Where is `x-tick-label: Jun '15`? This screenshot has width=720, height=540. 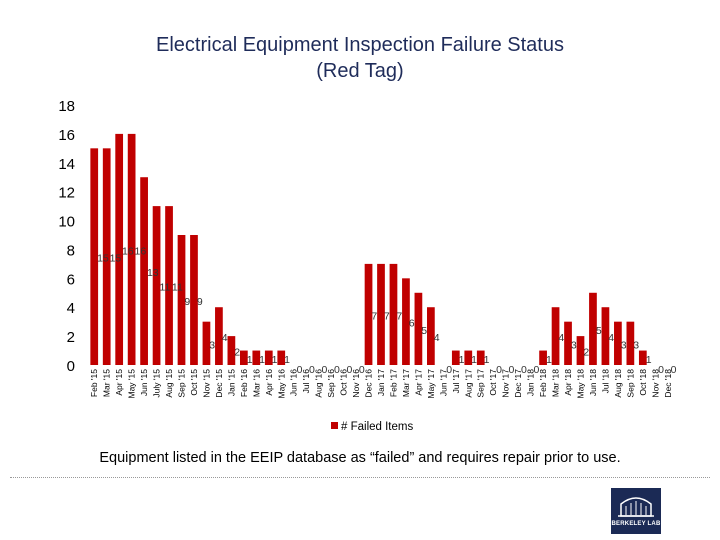
x-tick-label: Jun '15 is located at coordinates (144, 382).